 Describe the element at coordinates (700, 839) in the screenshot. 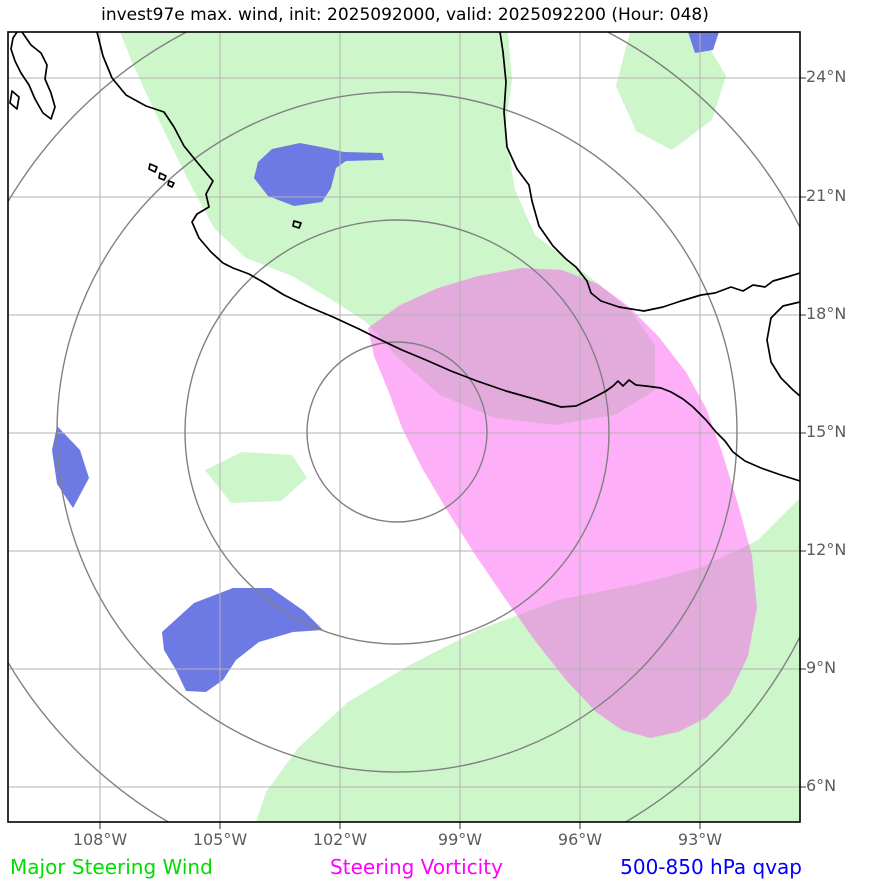

I see `lon-tick-label: 93°W` at that location.